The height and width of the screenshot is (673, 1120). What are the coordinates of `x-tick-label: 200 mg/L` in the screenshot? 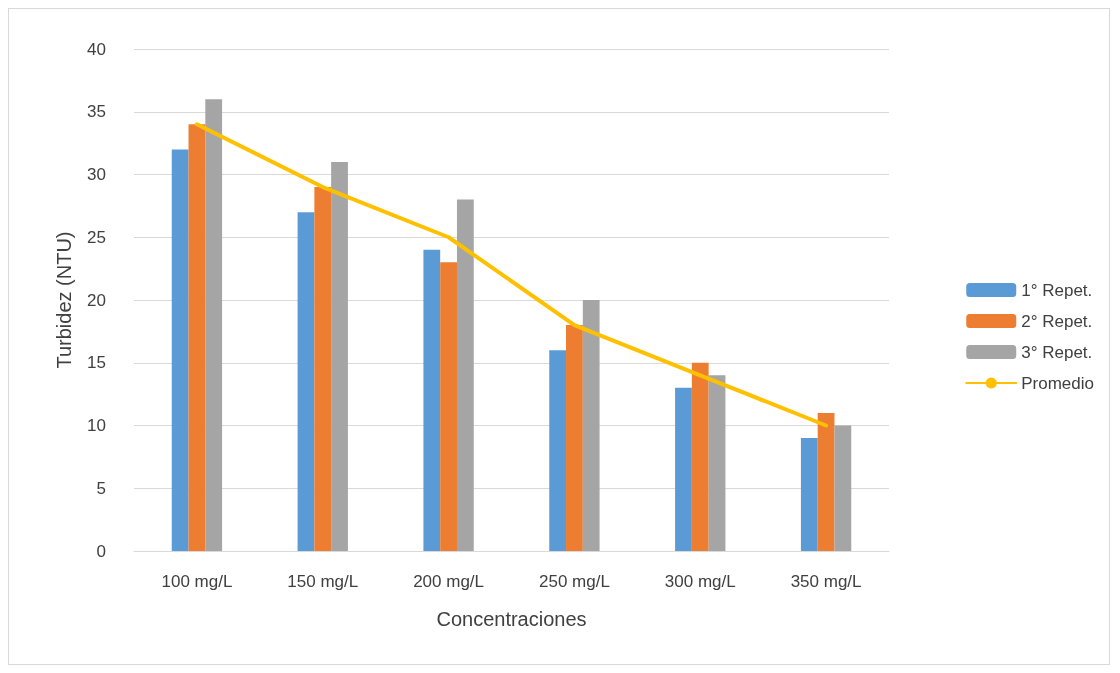 It's located at (449, 581).